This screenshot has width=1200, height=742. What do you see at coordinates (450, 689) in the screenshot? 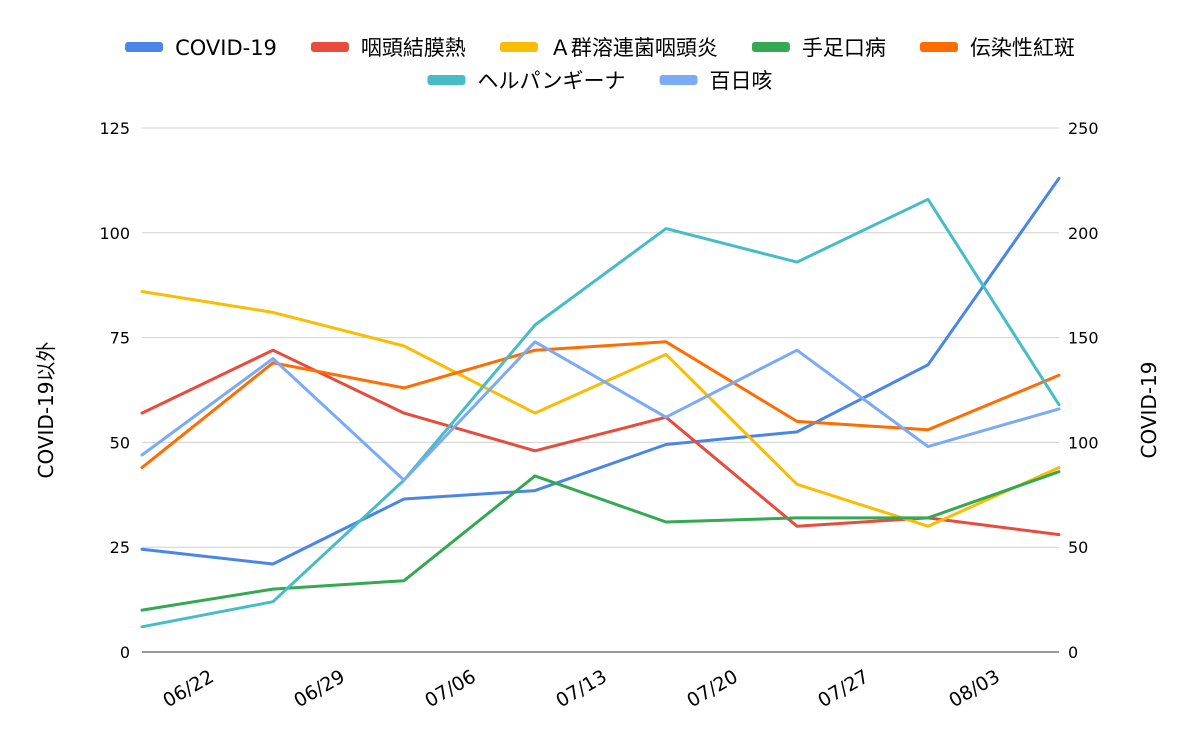
I see `x-tick-label: 07/06` at bounding box center [450, 689].